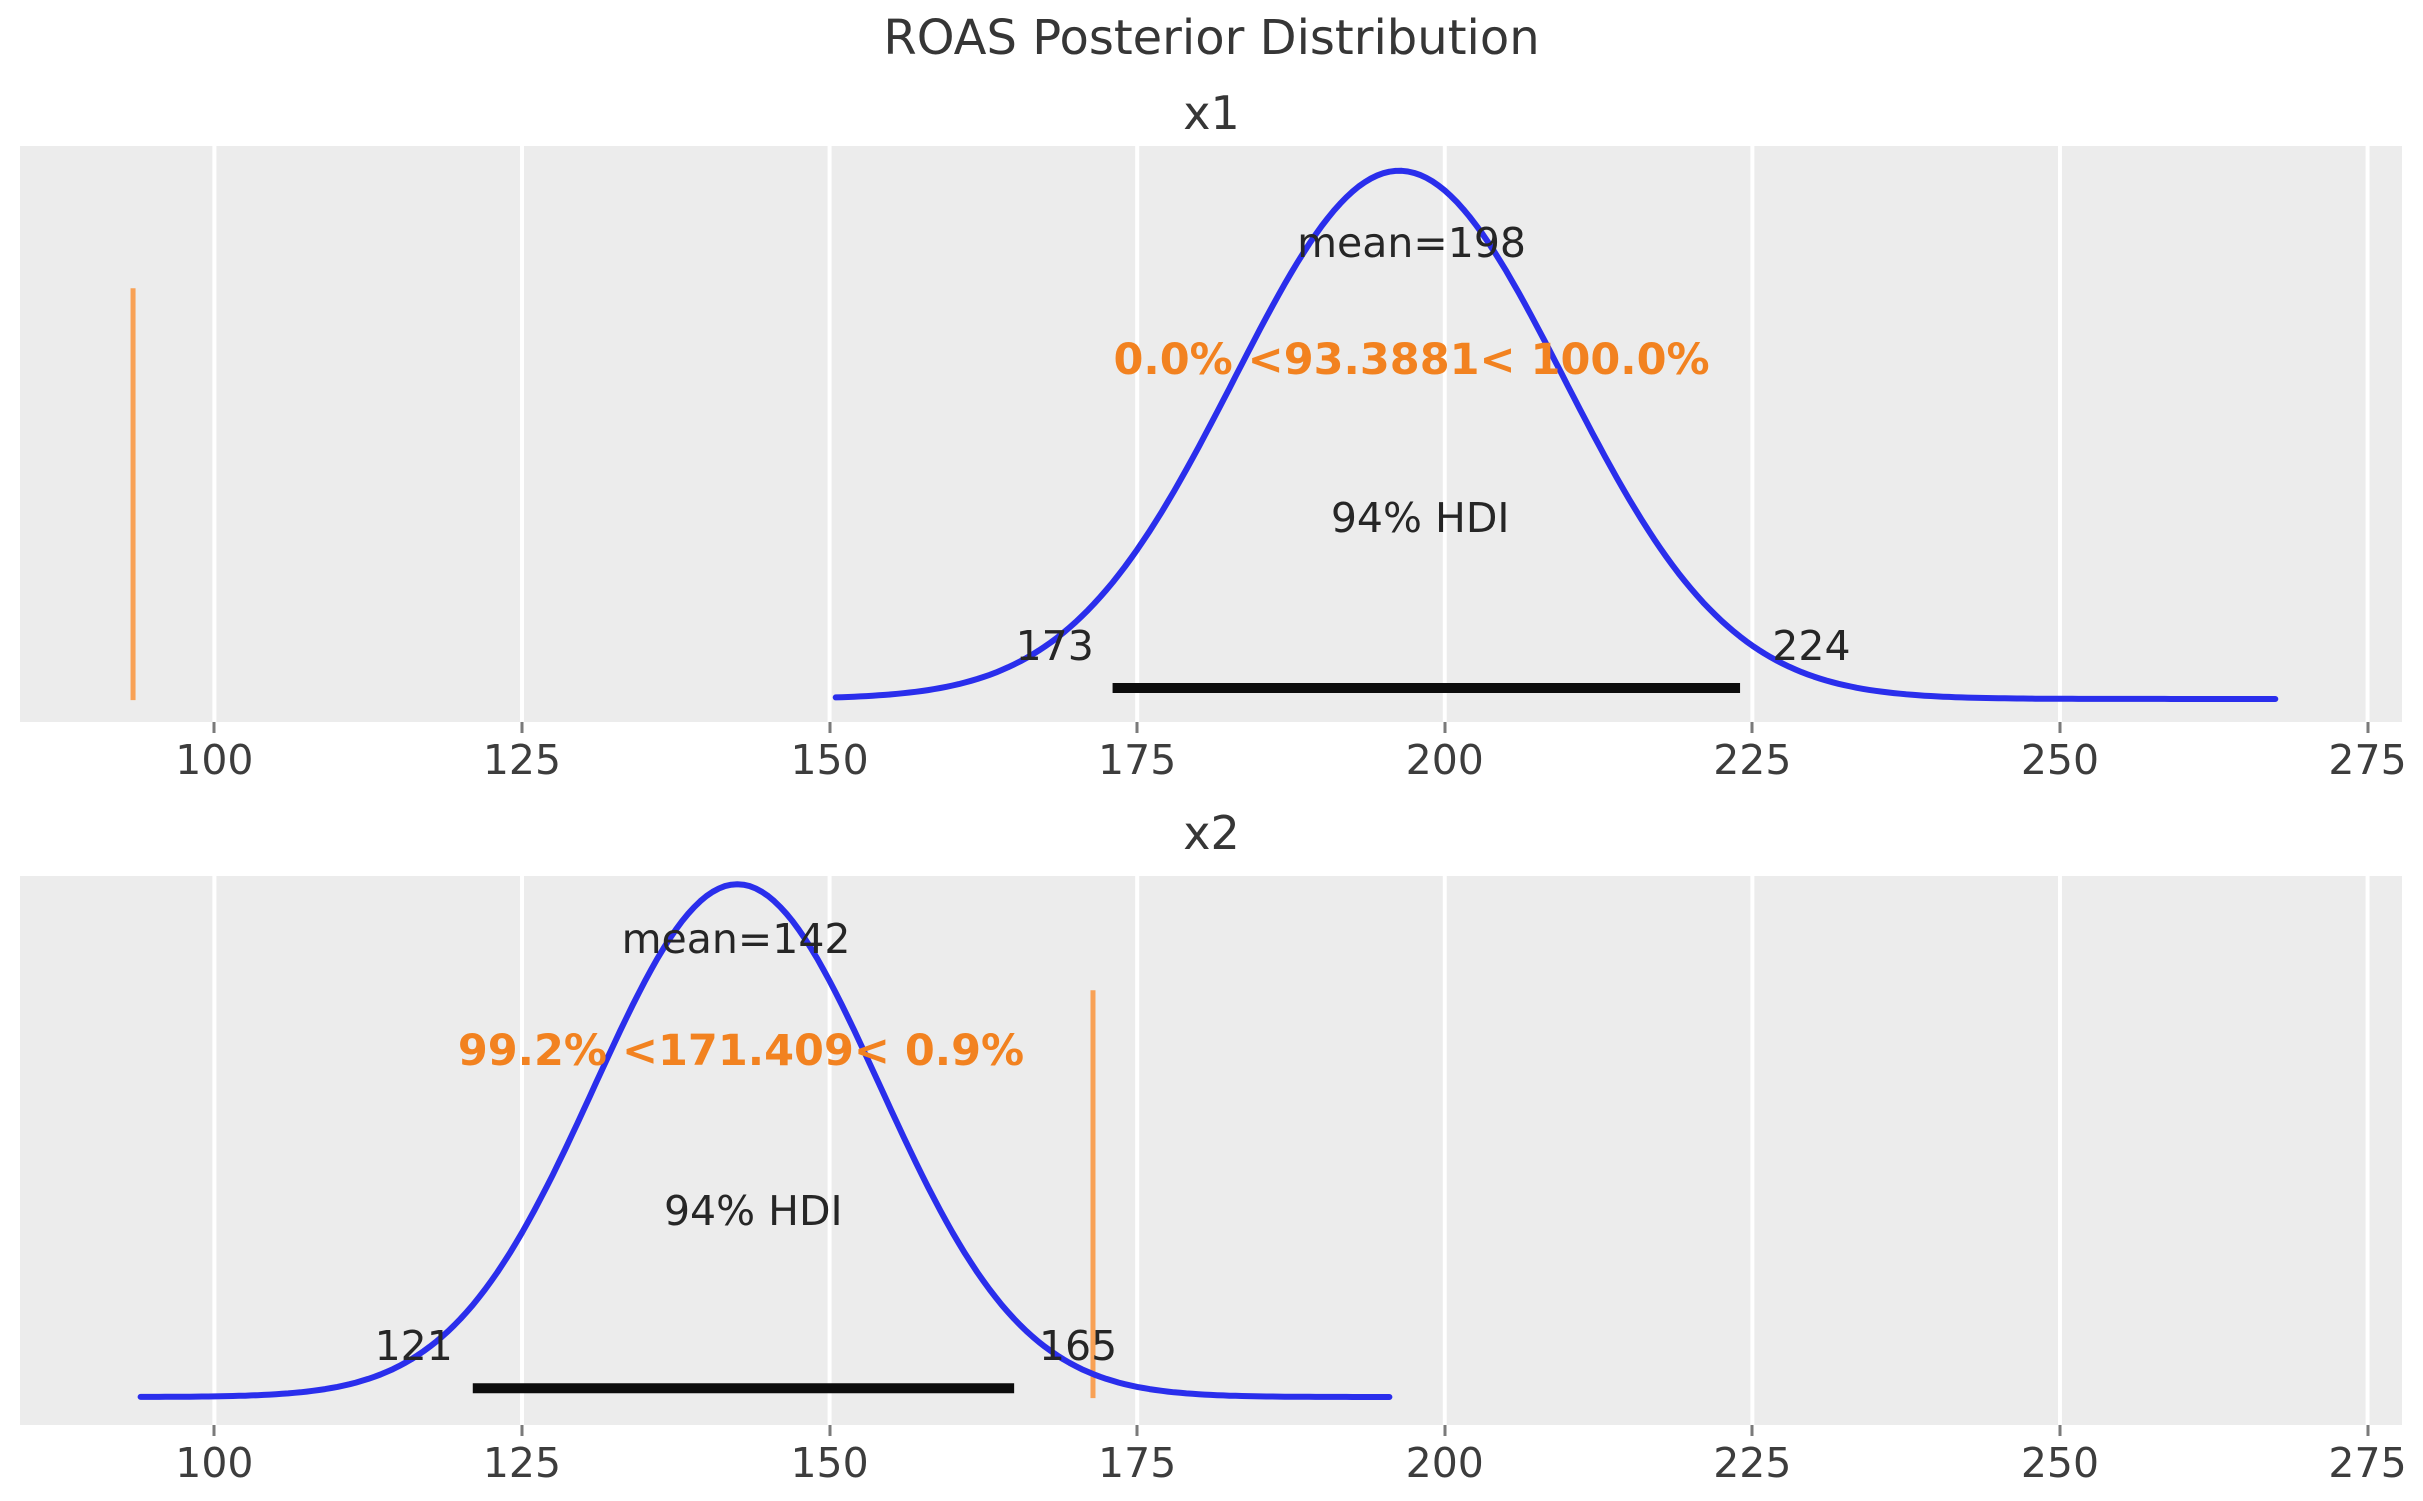  I want to click on subplot-title-x2: x2, so click(1211, 833).